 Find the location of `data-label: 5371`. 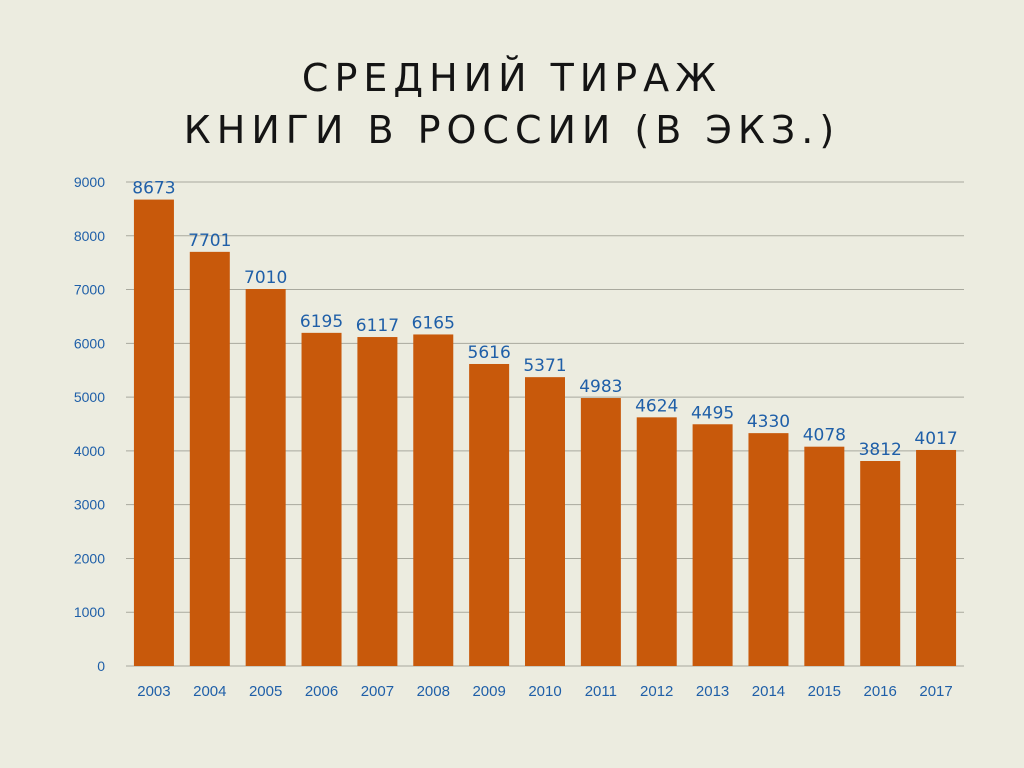

data-label: 5371 is located at coordinates (544, 366).